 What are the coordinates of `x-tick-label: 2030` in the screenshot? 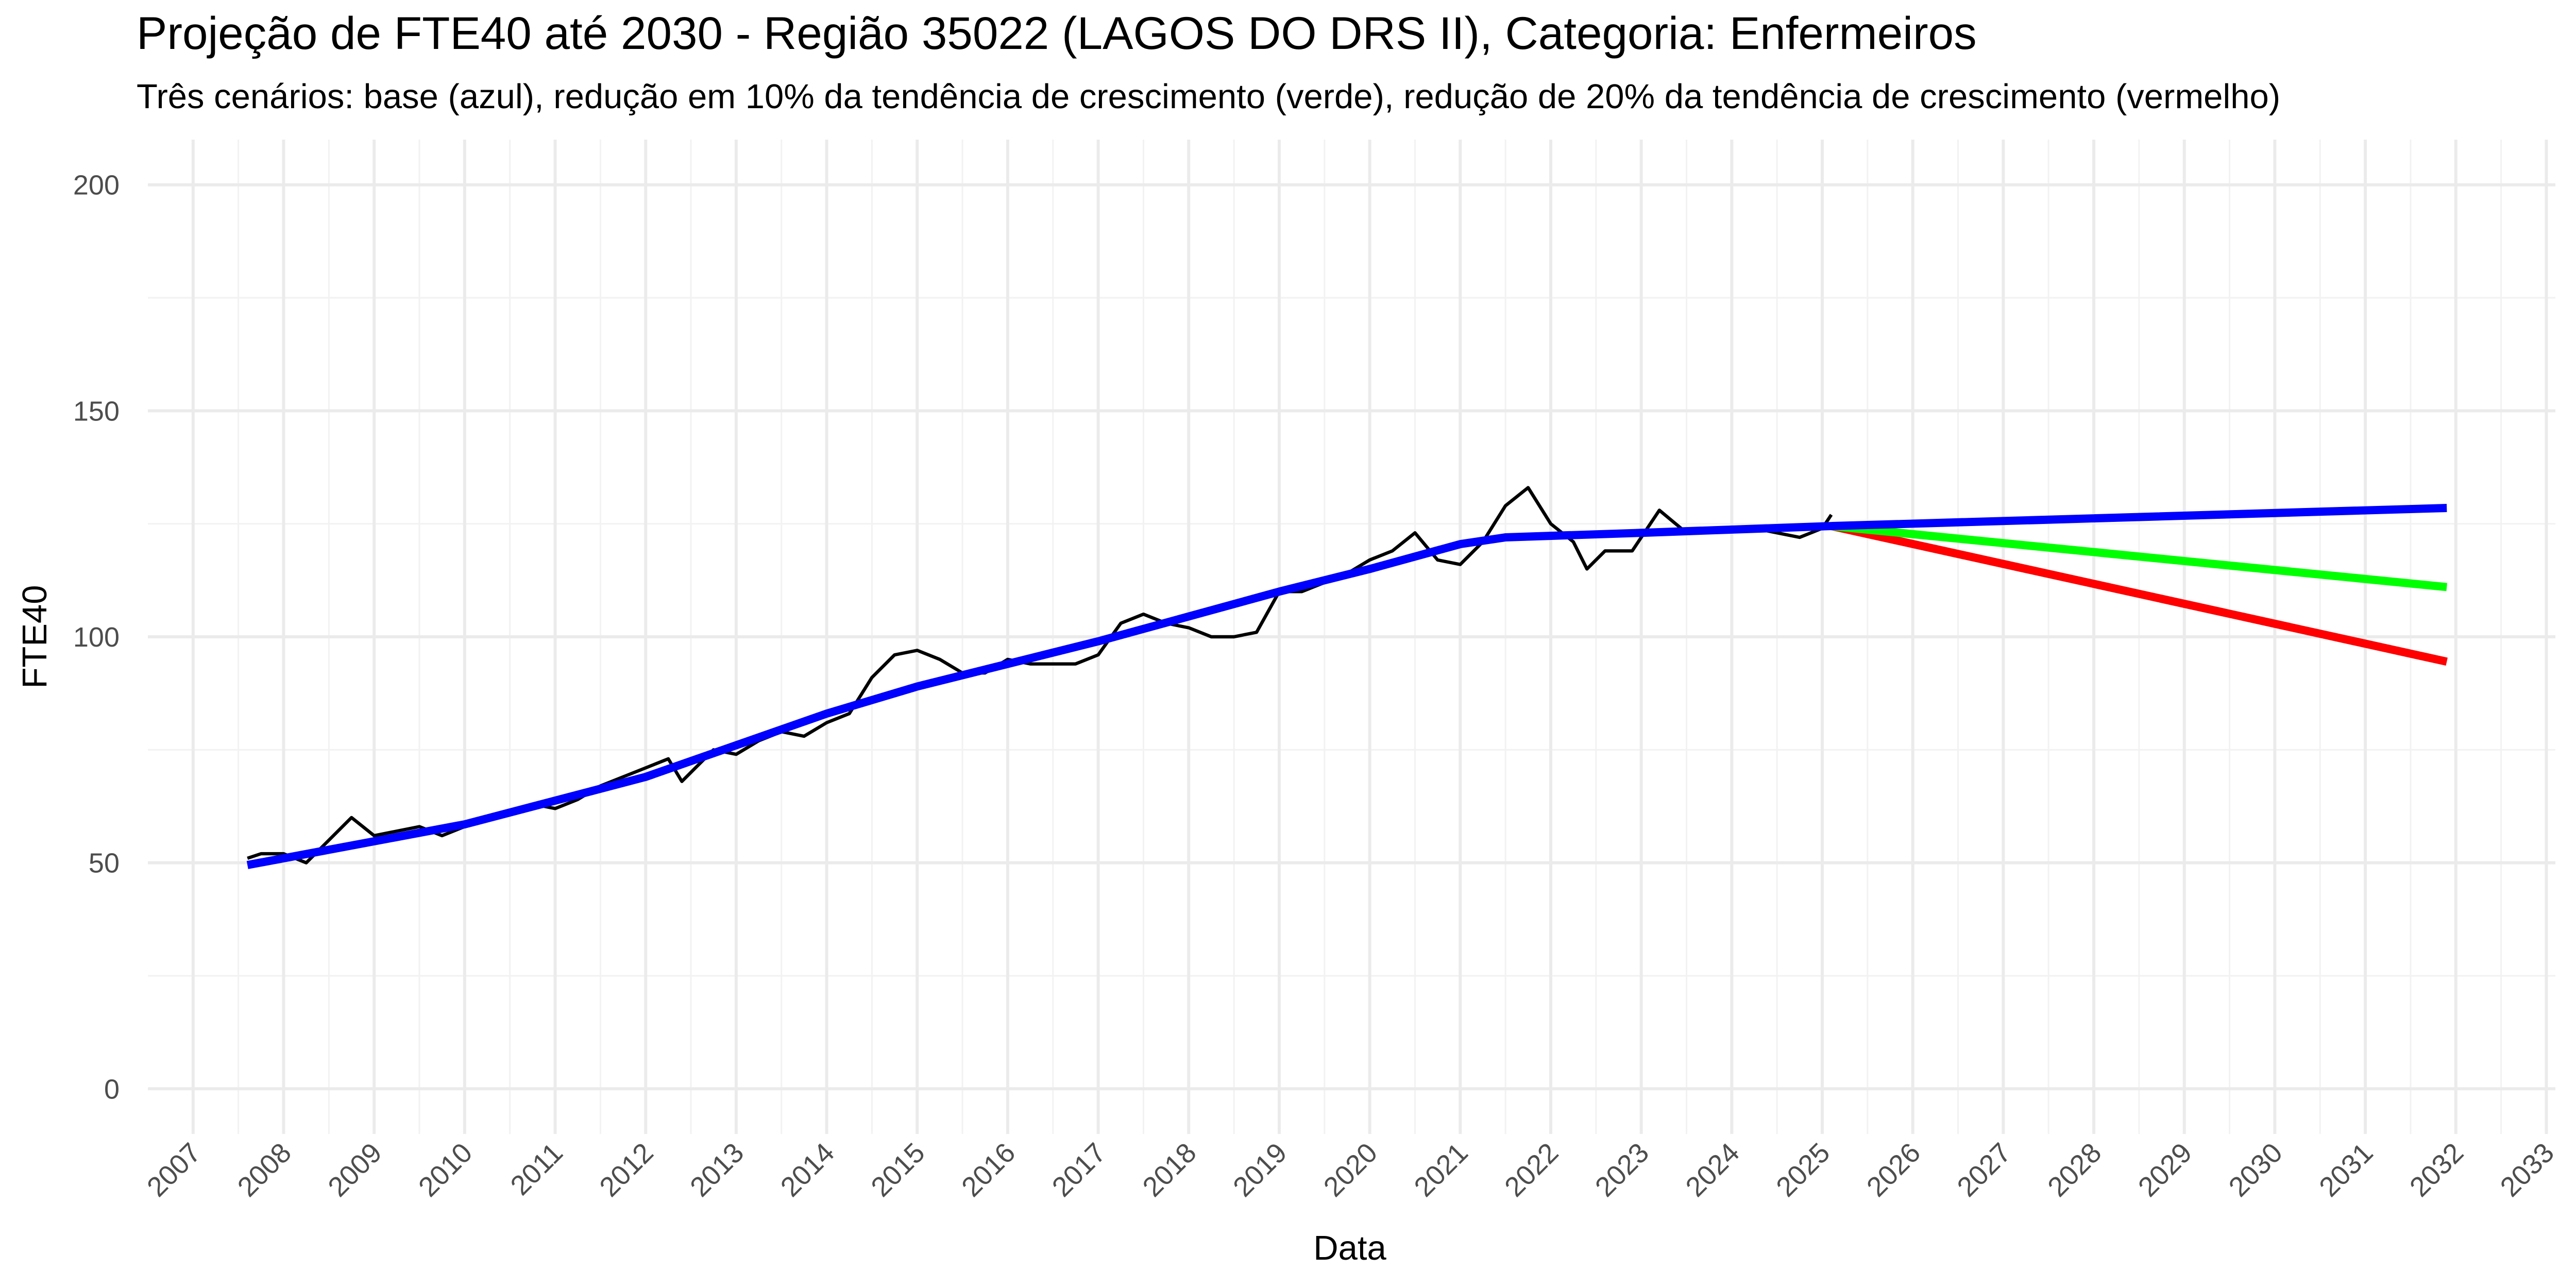 It's located at (2256, 1169).